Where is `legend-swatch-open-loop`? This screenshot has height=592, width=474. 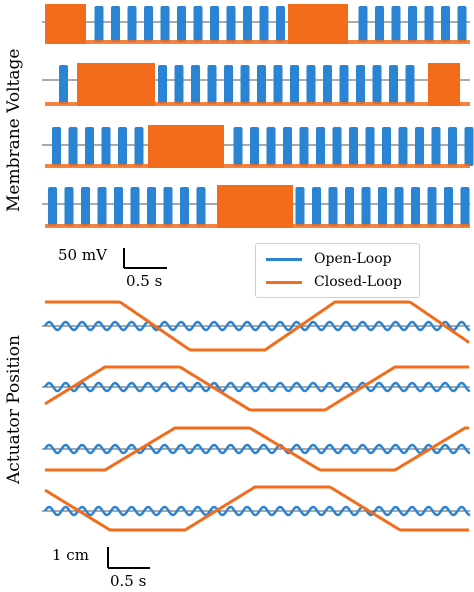 legend-swatch-open-loop is located at coordinates (284, 259).